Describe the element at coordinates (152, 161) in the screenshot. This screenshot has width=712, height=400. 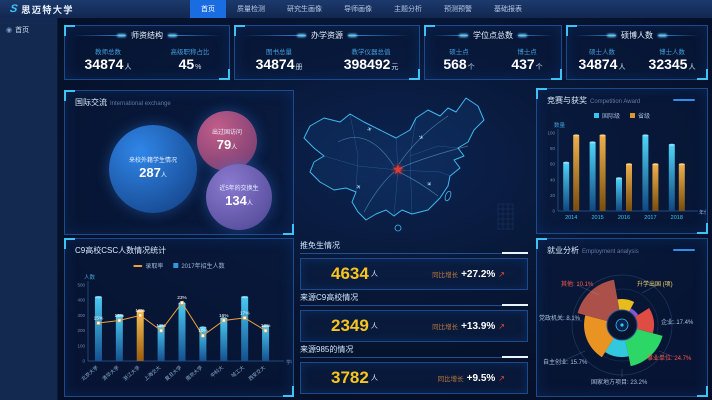
I see `bubble-label: 来校外籍学生情况` at that location.